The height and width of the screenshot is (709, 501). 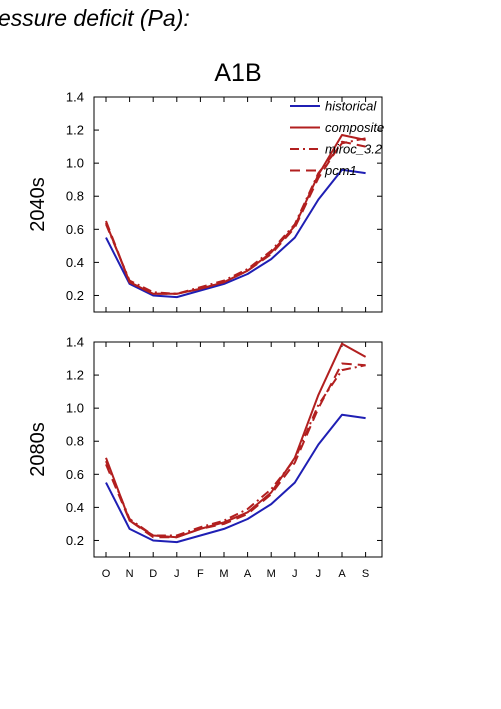 What do you see at coordinates (340, 170) in the screenshot?
I see `legend-label: pcm1` at bounding box center [340, 170].